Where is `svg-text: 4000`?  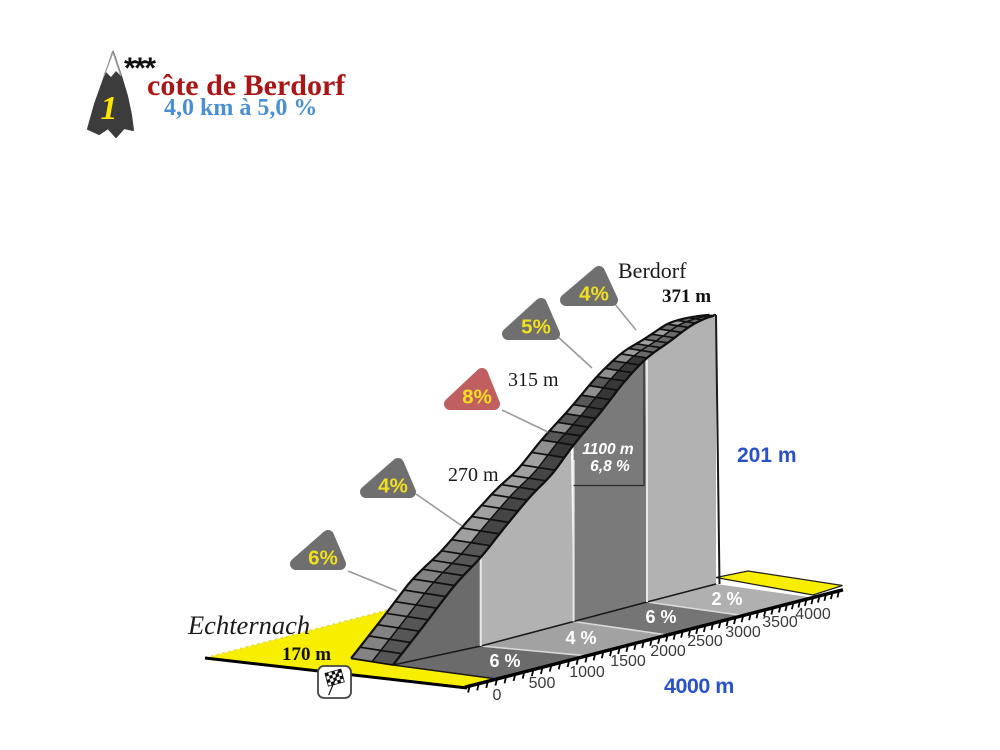 svg-text: 4000 is located at coordinates (813, 614).